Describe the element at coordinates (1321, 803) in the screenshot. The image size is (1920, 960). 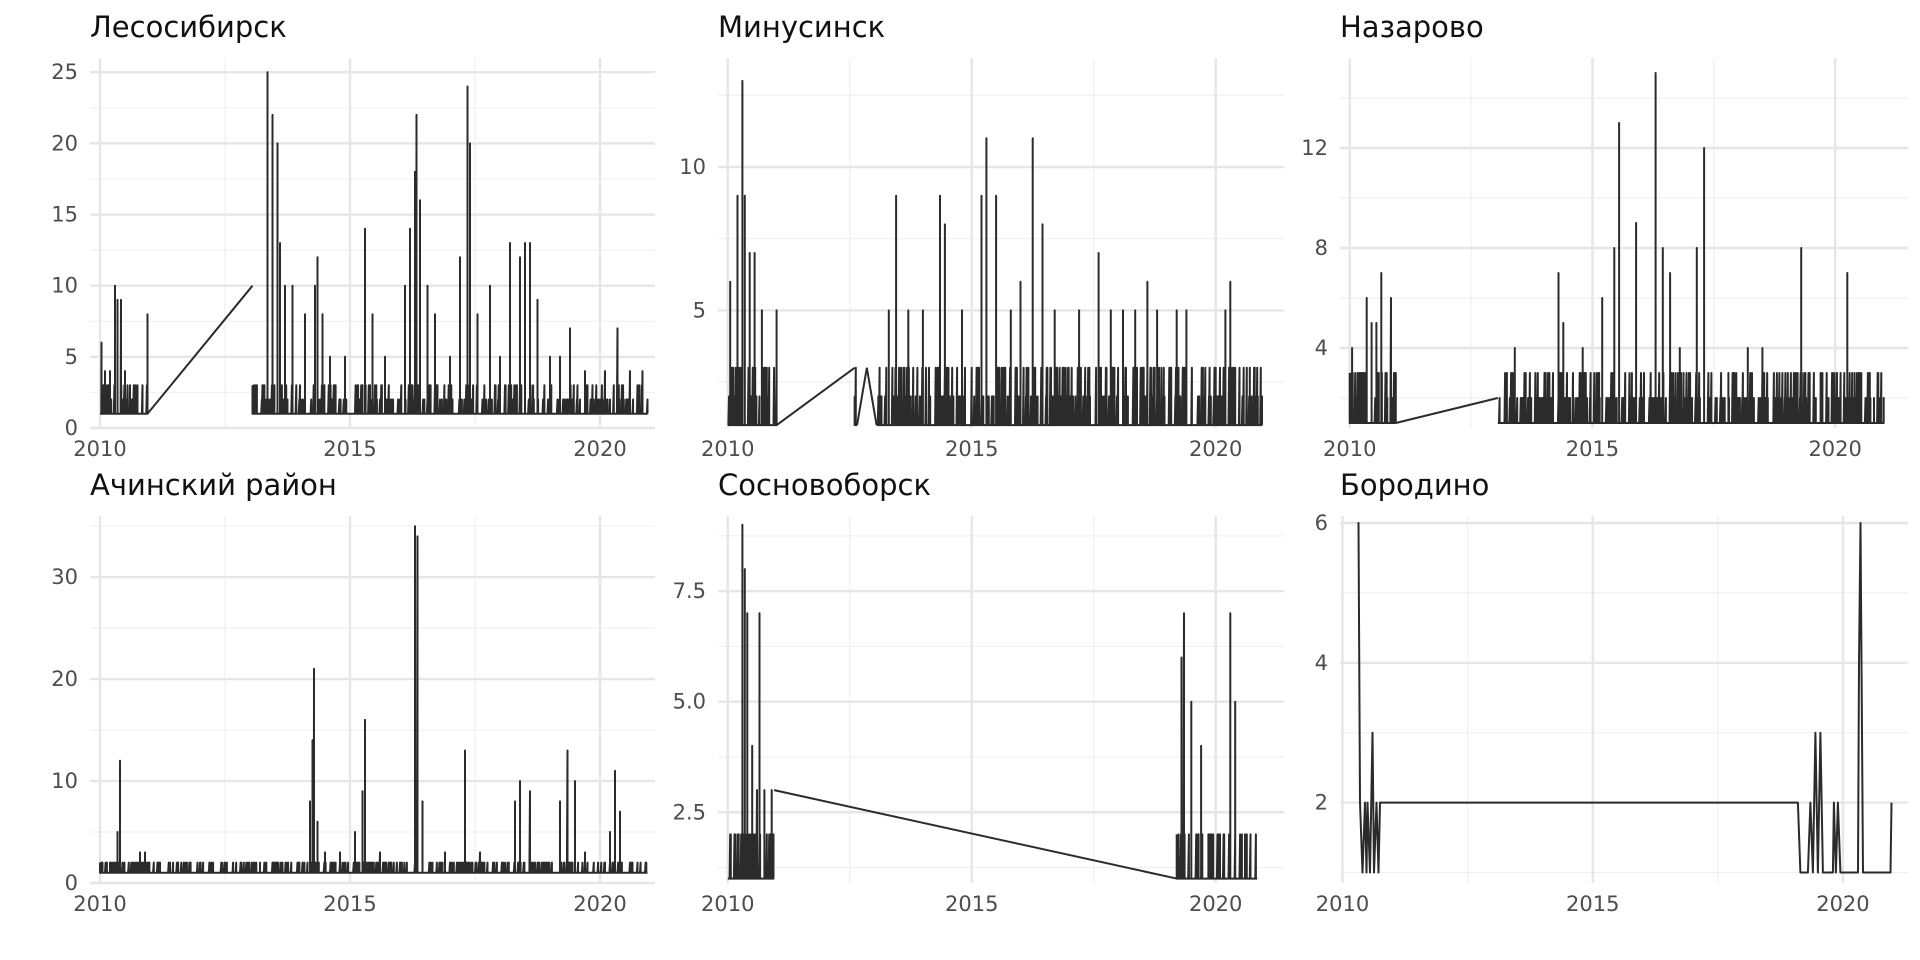
I see `y-tick-label: 2` at that location.